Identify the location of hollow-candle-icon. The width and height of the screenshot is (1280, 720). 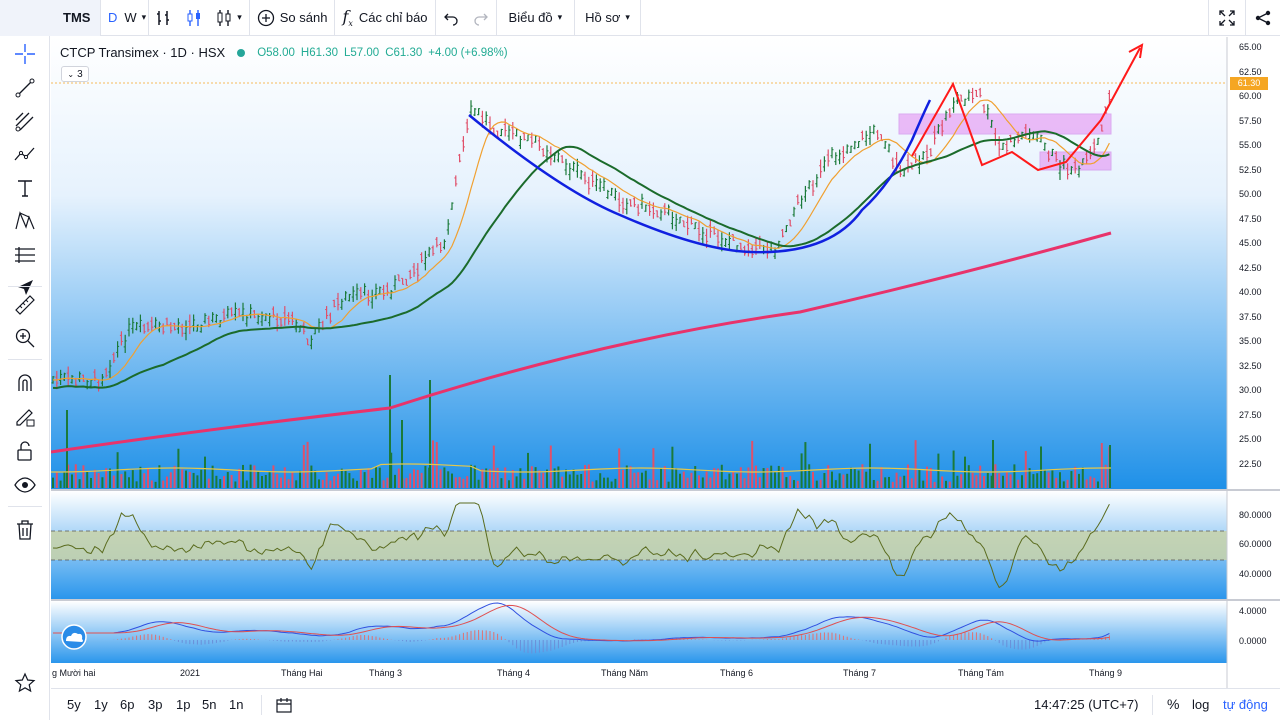
(224, 17).